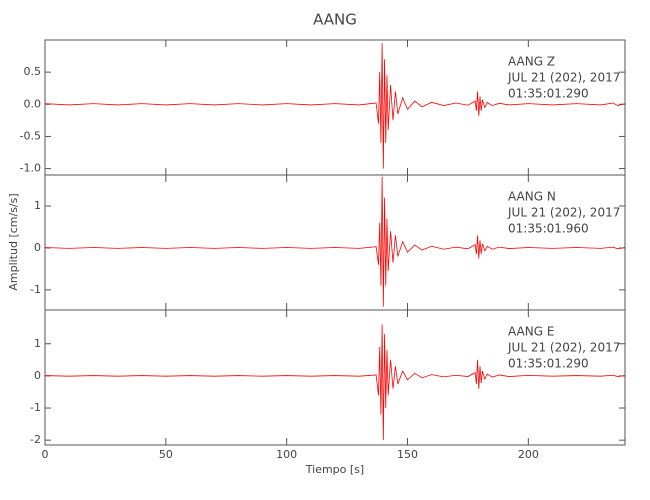 The image size is (650, 500). What do you see at coordinates (33, 71) in the screenshot?
I see `y-tick-label: 0.5` at bounding box center [33, 71].